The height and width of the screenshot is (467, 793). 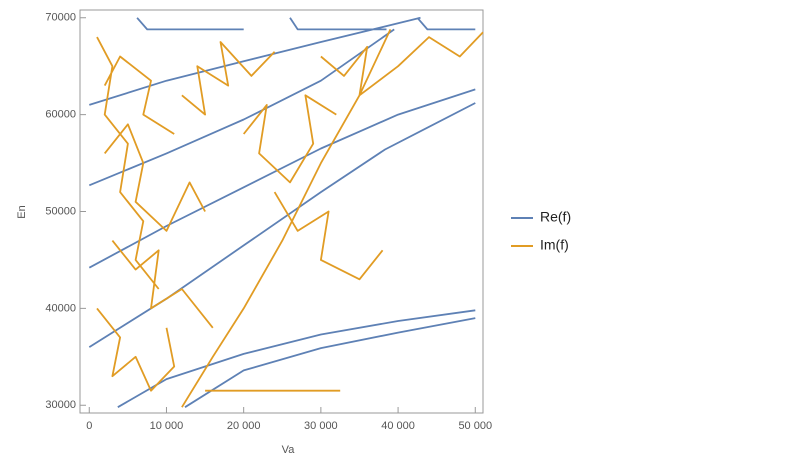 What do you see at coordinates (244, 426) in the screenshot?
I see `x-tick-label: 20 000` at bounding box center [244, 426].